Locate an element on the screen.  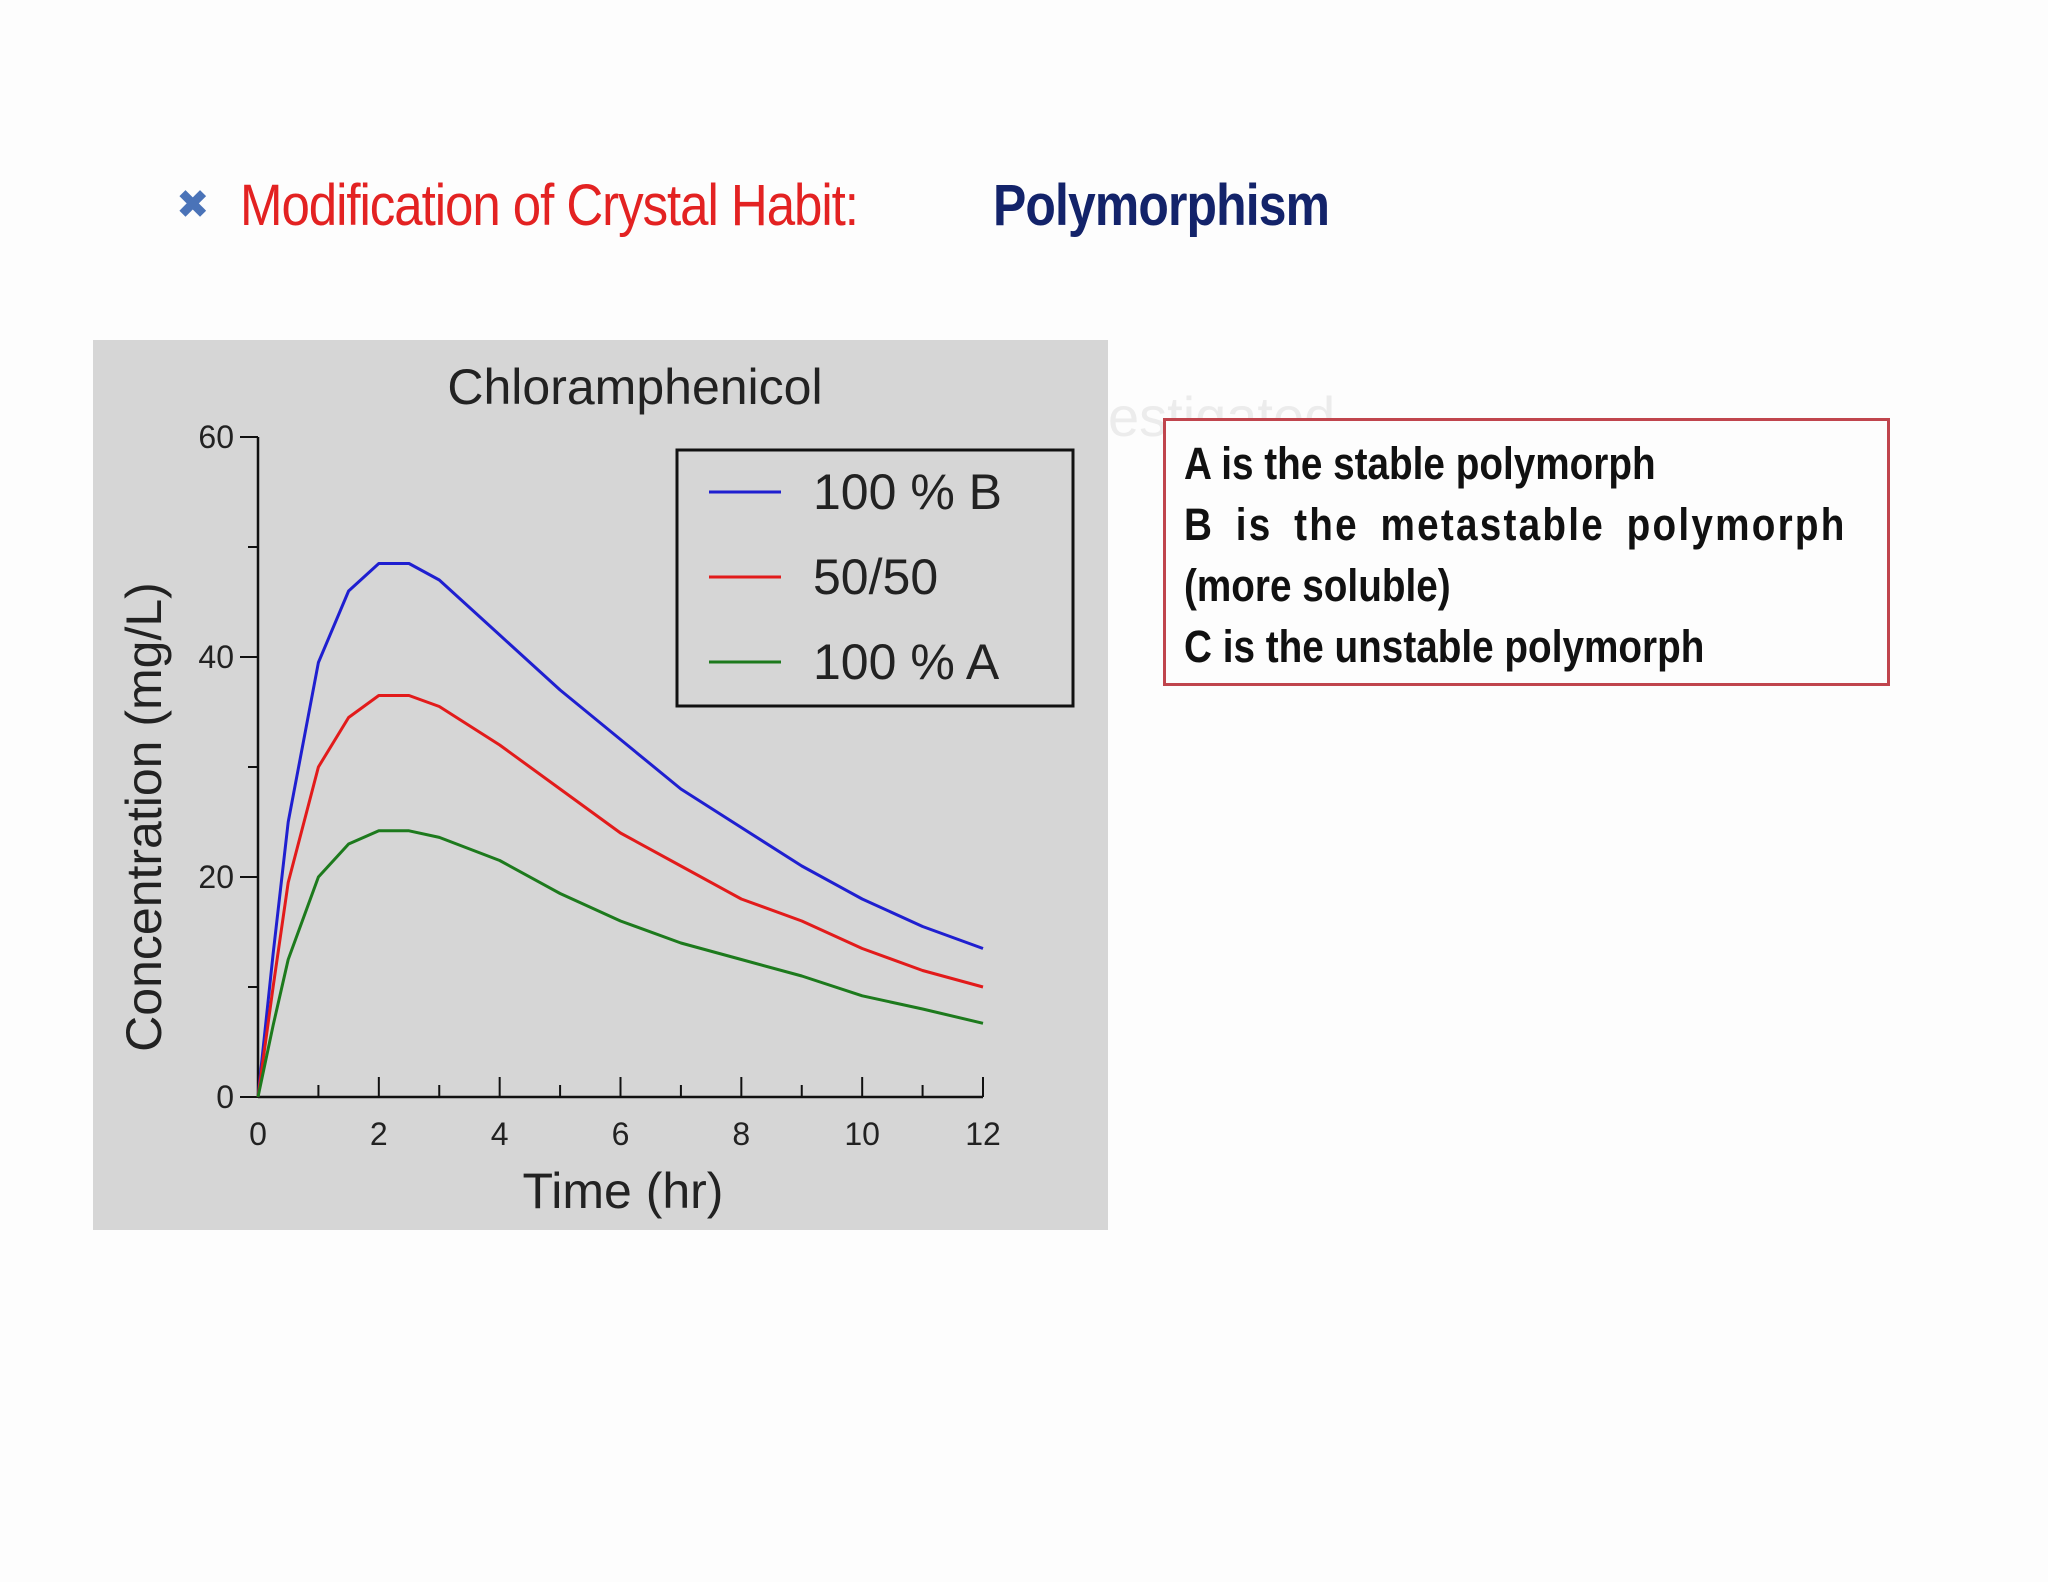
x-axis-label: Time (hr) is located at coordinates (623, 1191).